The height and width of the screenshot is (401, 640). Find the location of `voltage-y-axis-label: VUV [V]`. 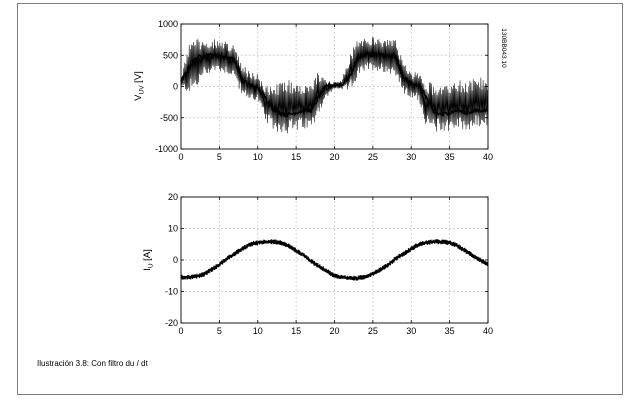

voltage-y-axis-label: VUV [V] is located at coordinates (139, 86).